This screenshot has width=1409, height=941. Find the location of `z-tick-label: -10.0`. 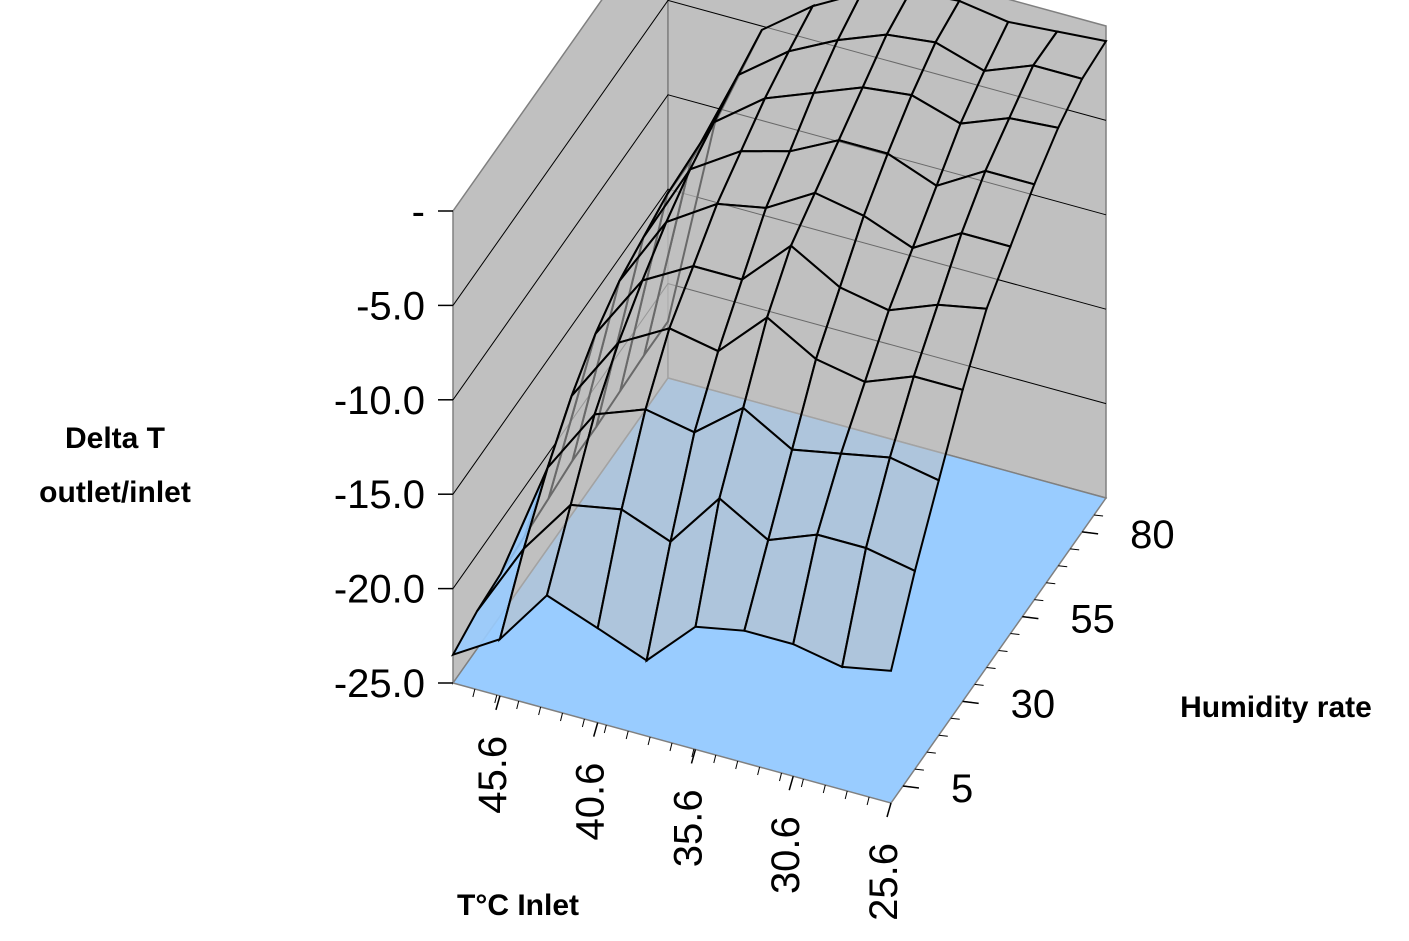

z-tick-label: -10.0 is located at coordinates (379, 401).